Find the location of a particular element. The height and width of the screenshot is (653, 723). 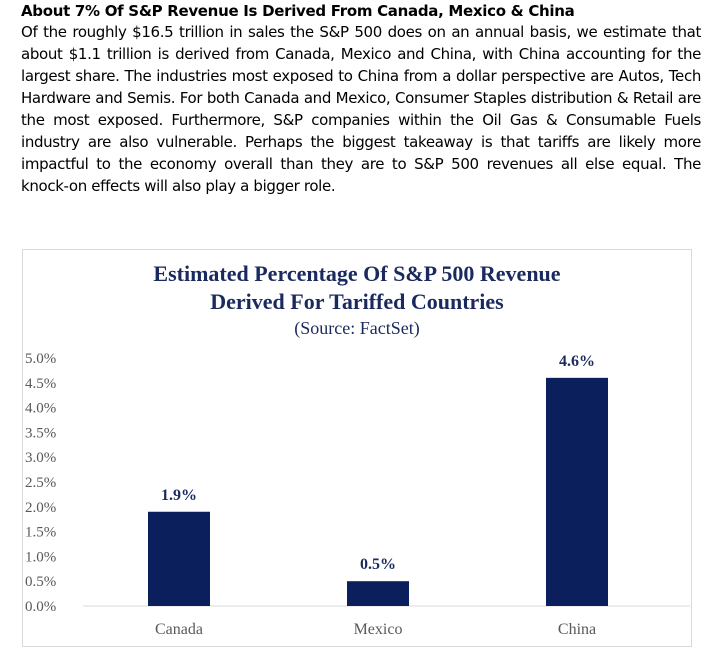

bar-china is located at coordinates (577, 491).